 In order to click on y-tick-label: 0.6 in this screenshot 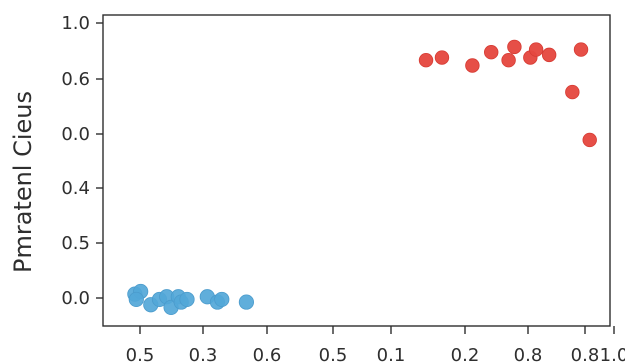, I will do `click(75, 79)`.